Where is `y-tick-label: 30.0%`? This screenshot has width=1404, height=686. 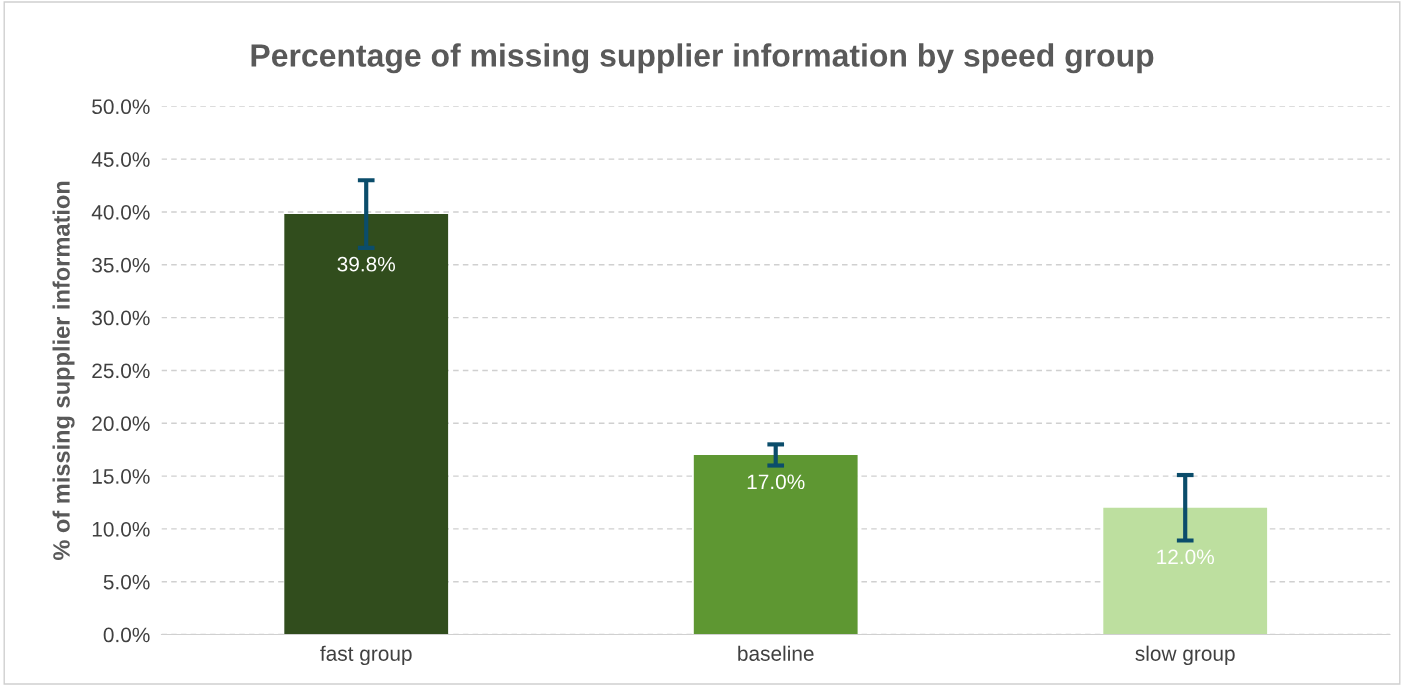 y-tick-label: 30.0% is located at coordinates (121, 318).